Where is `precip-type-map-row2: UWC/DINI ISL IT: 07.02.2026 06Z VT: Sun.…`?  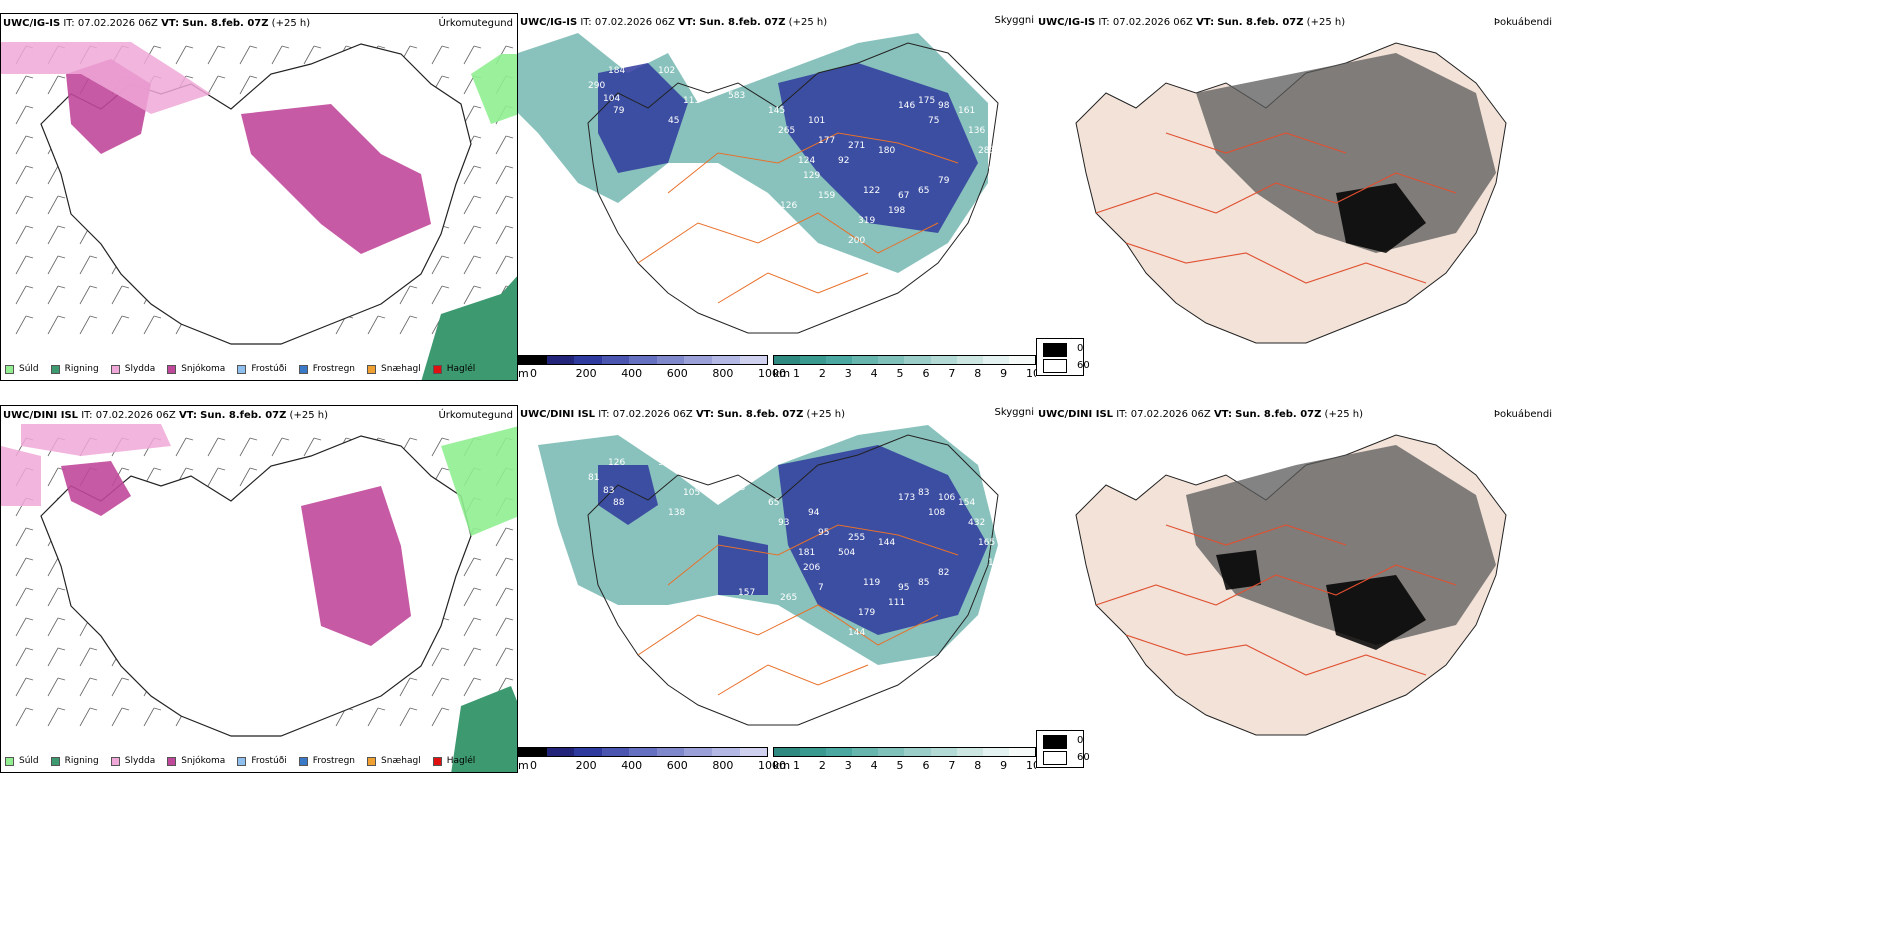
precip-type-map-row2: UWC/DINI ISL IT: 07.02.2026 06Z VT: Sun.… is located at coordinates (259, 589).